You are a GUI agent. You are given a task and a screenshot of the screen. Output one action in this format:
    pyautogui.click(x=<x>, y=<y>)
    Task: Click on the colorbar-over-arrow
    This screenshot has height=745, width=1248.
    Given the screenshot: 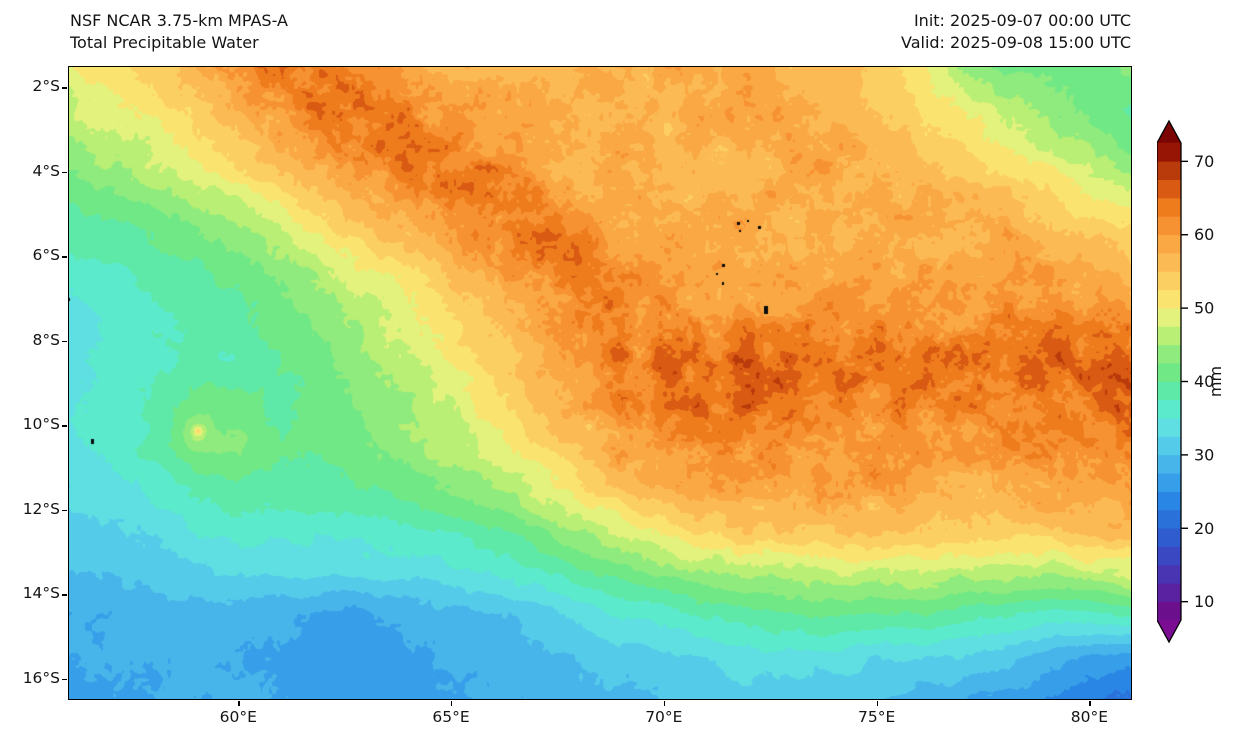 What is the action you would take?
    pyautogui.click(x=1169, y=132)
    